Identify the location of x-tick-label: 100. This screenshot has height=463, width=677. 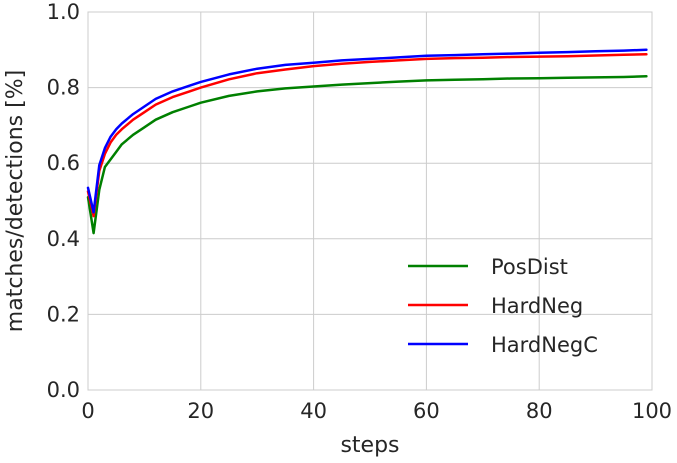
(652, 411).